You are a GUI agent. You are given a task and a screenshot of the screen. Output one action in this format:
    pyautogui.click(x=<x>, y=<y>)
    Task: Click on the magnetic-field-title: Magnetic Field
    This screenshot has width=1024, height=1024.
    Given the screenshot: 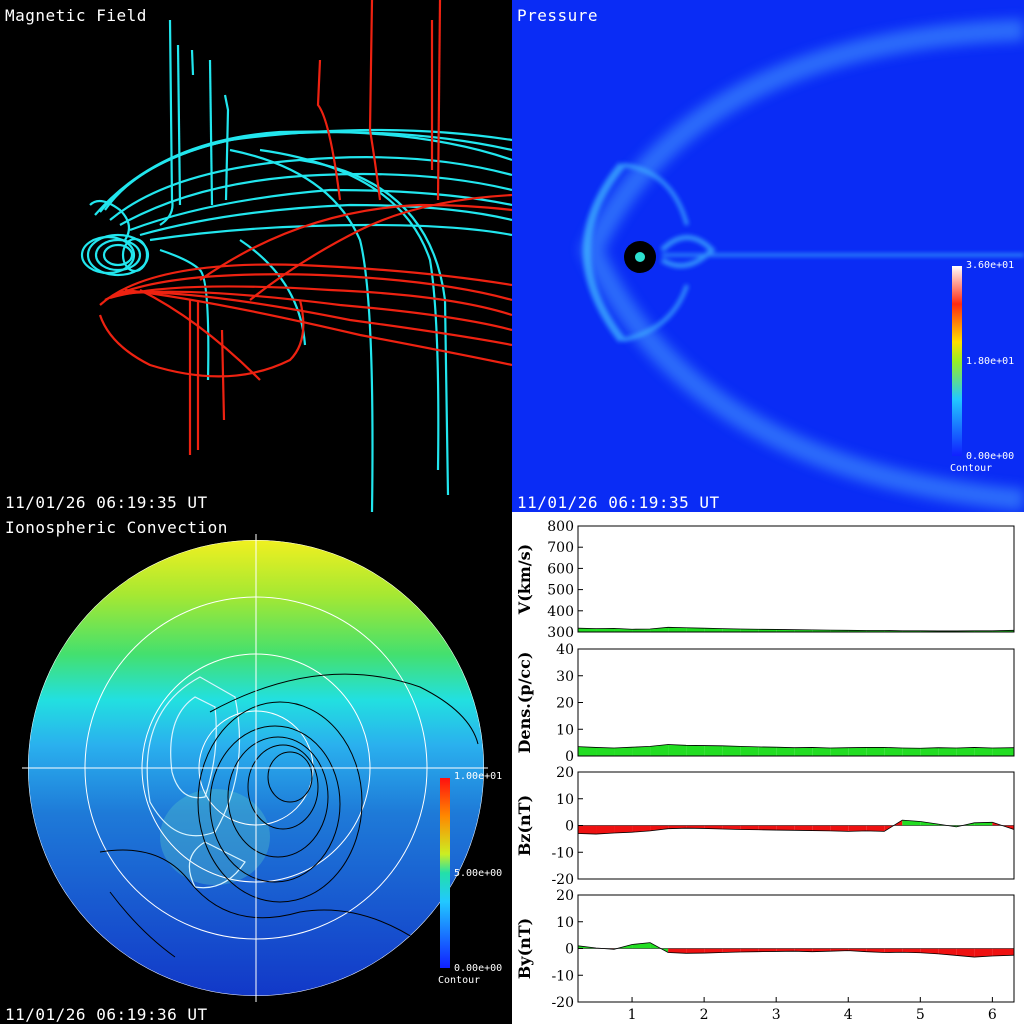 What is the action you would take?
    pyautogui.click(x=76, y=15)
    